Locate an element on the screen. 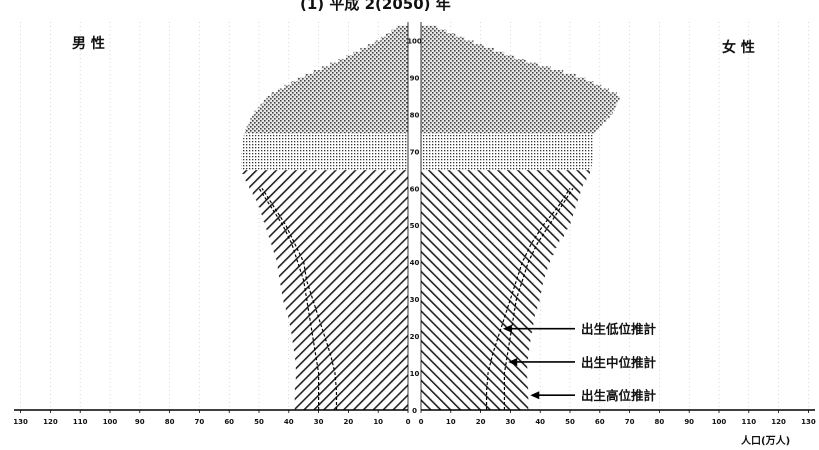 The height and width of the screenshot is (450, 819). age-label-band is located at coordinates (414, 216).